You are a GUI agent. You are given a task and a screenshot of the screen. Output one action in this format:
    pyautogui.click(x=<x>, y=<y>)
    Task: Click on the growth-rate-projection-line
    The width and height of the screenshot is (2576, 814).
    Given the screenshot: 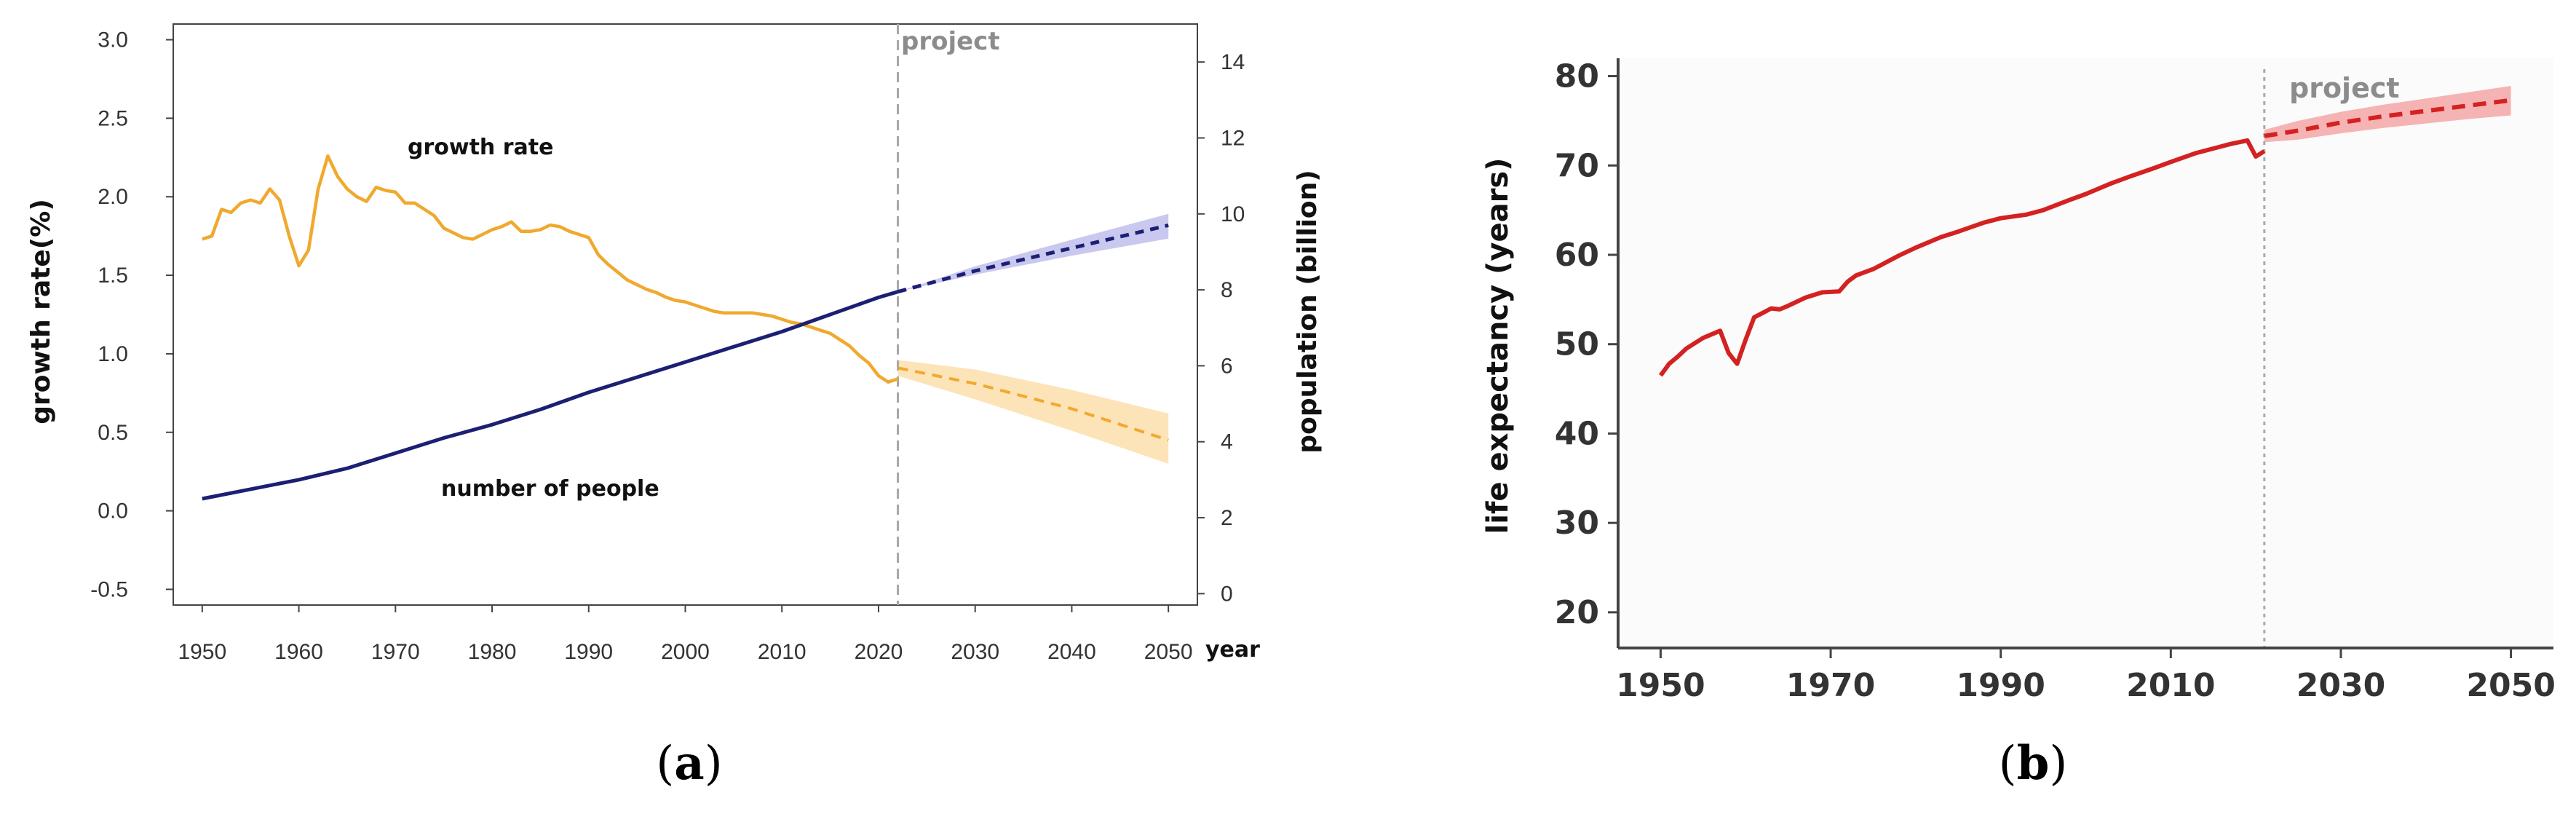 What is the action you would take?
    pyautogui.click(x=1033, y=404)
    